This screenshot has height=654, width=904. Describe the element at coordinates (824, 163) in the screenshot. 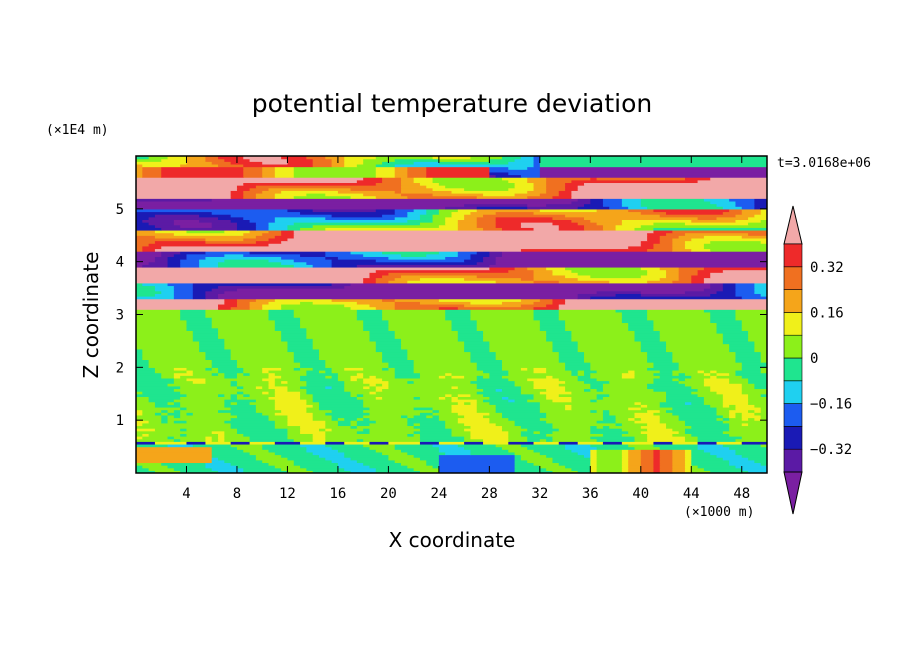

I see `time-label: t=3.0168e+06` at that location.